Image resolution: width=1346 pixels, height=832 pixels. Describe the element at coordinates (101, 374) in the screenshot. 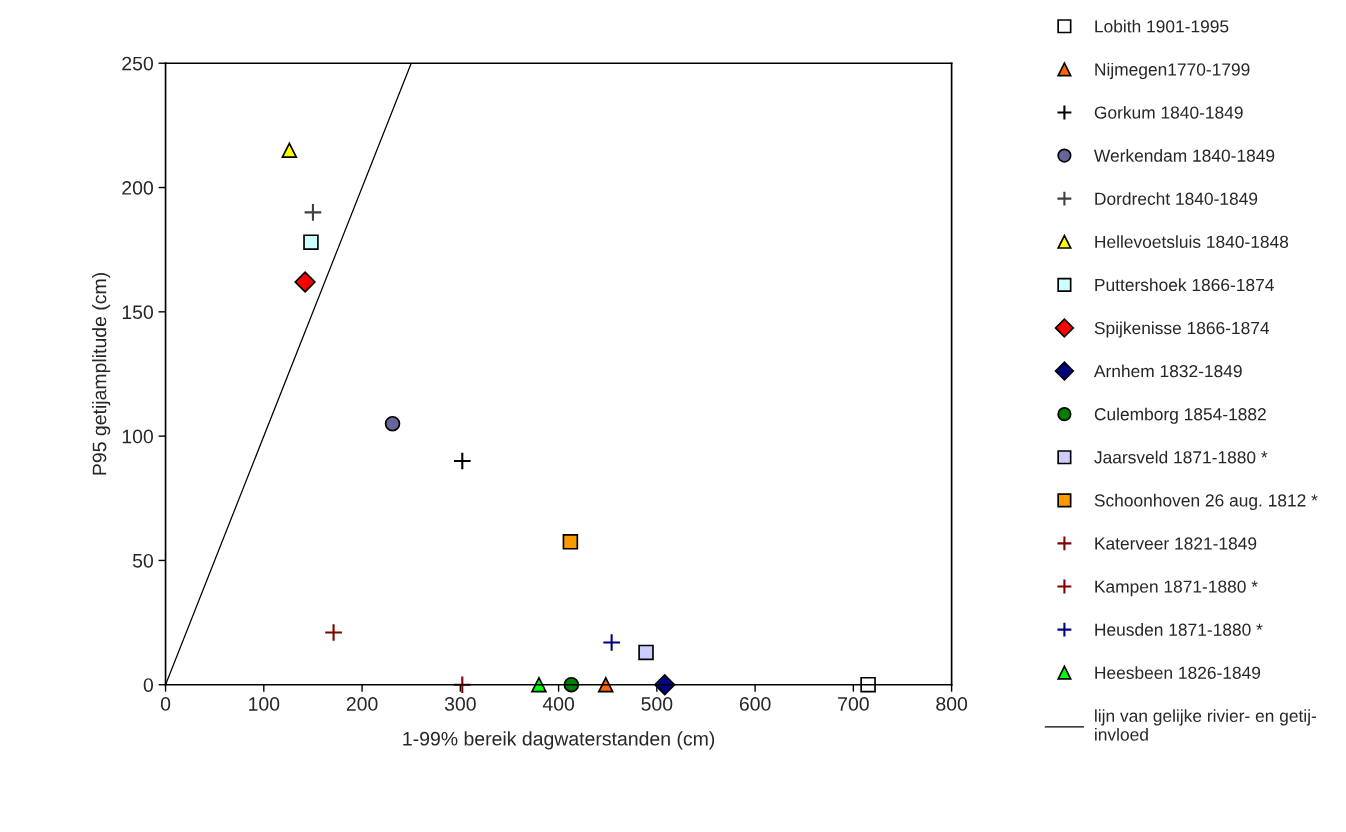

I see `y-axis-title: P95 getijamplitude (cm)` at that location.